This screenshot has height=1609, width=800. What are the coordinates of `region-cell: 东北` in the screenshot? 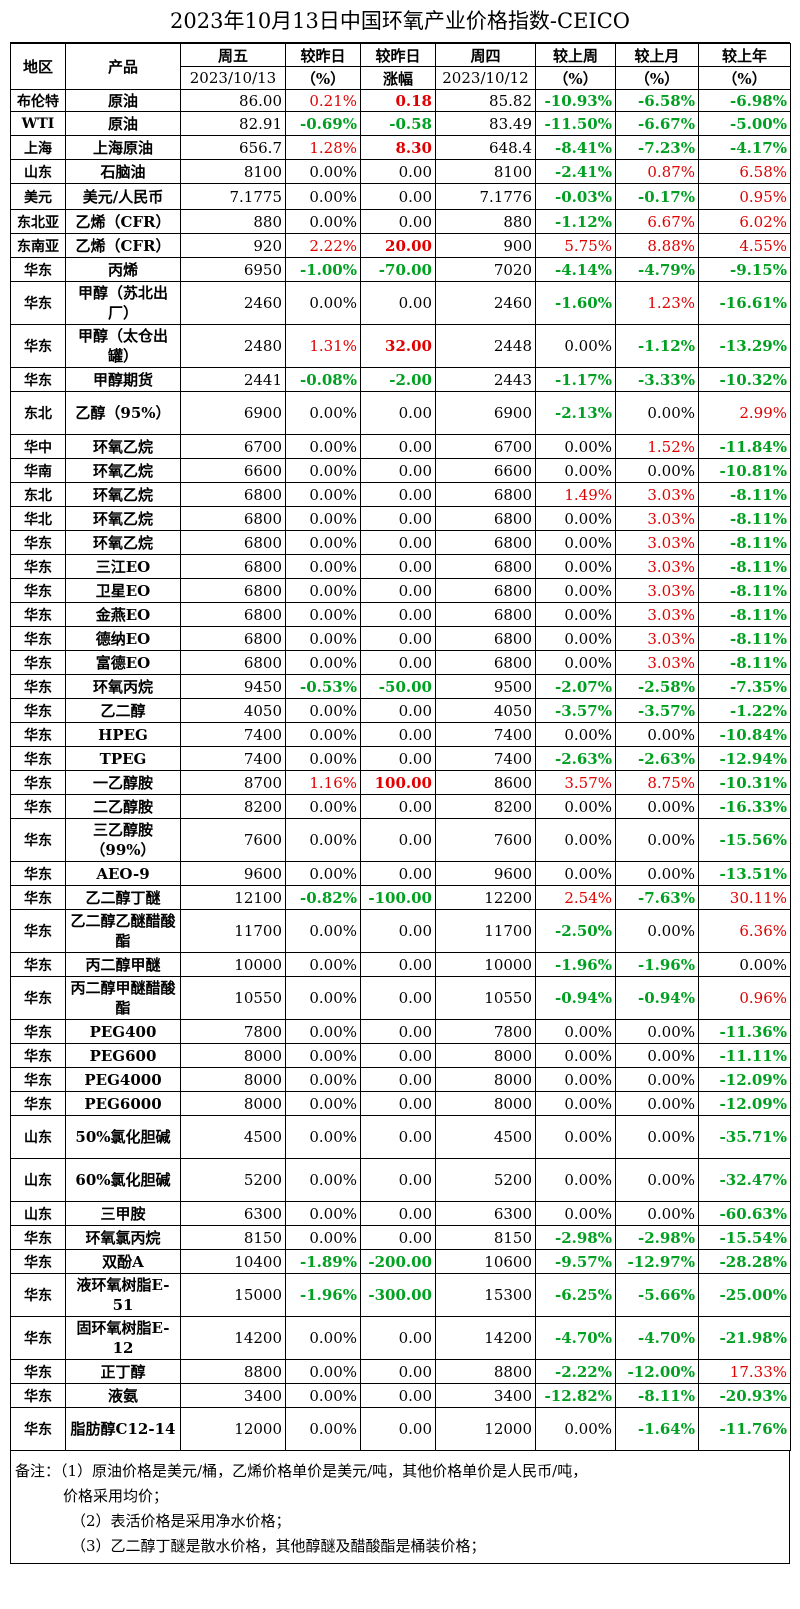 It's located at (38, 494).